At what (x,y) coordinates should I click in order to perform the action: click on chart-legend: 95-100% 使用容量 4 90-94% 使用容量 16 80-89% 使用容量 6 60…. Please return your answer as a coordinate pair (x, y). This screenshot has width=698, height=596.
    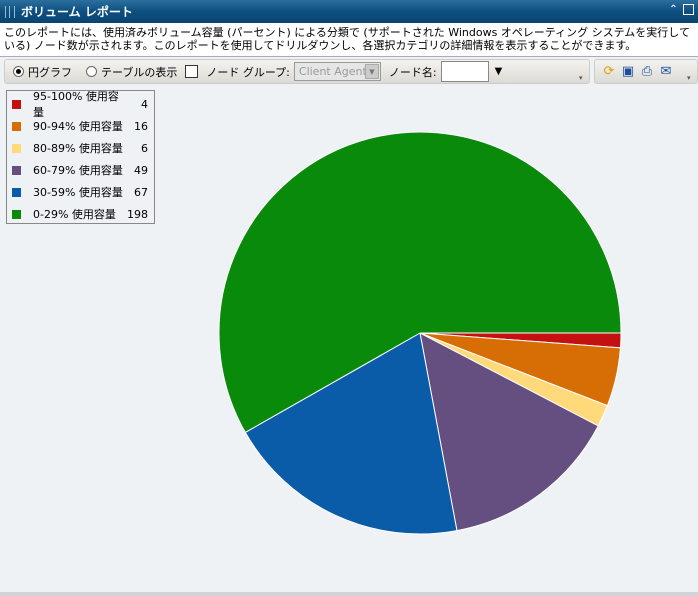
    Looking at the image, I should click on (80, 157).